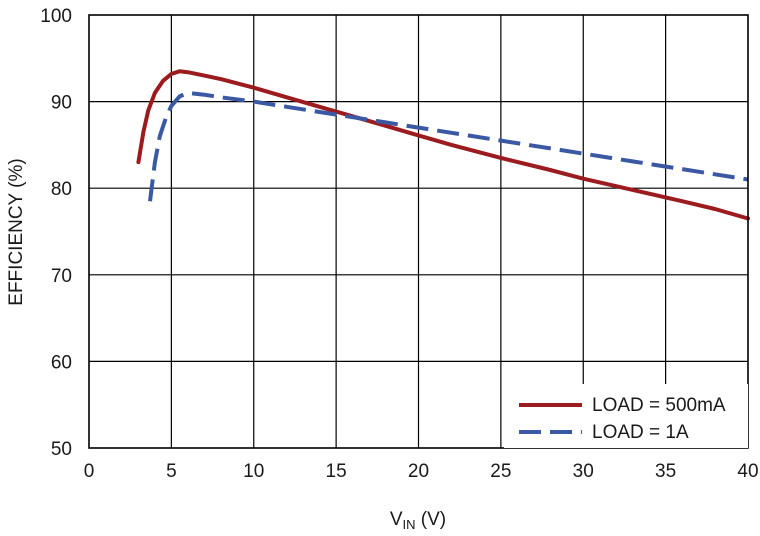 The height and width of the screenshot is (536, 760). What do you see at coordinates (61, 103) in the screenshot?
I see `y-tick-label-90: 90` at bounding box center [61, 103].